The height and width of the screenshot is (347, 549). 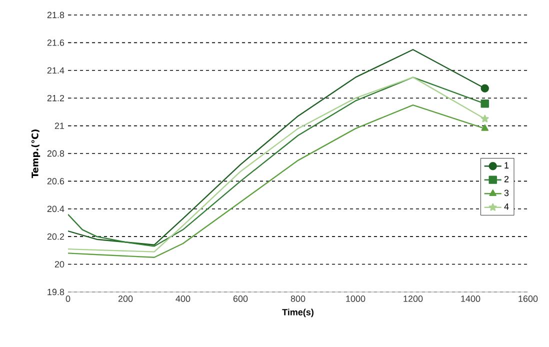 I want to click on y-tick-label: 20.8, so click(x=55, y=153).